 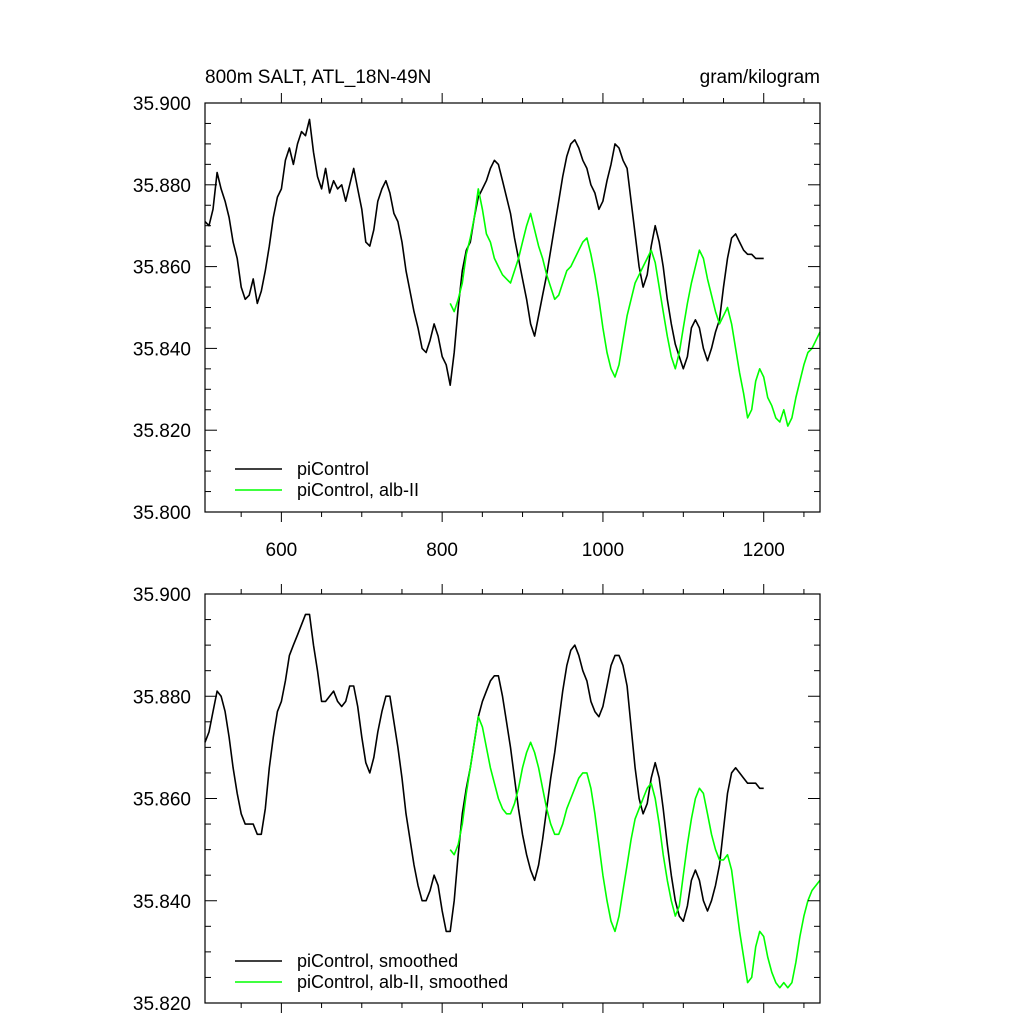 What do you see at coordinates (333, 469) in the screenshot?
I see `legend-label-picontrol: piControl` at bounding box center [333, 469].